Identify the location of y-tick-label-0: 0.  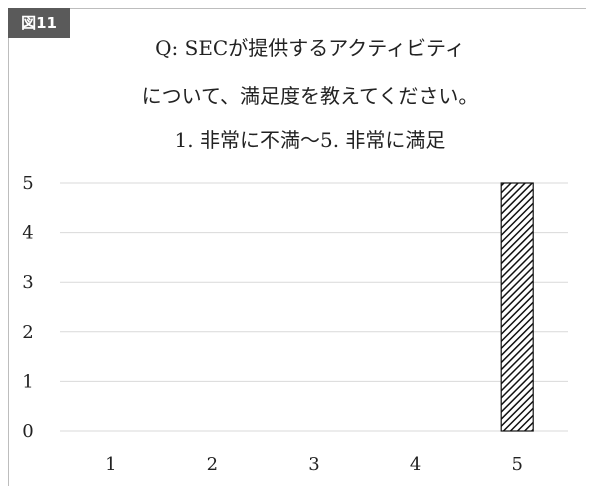
(27, 431).